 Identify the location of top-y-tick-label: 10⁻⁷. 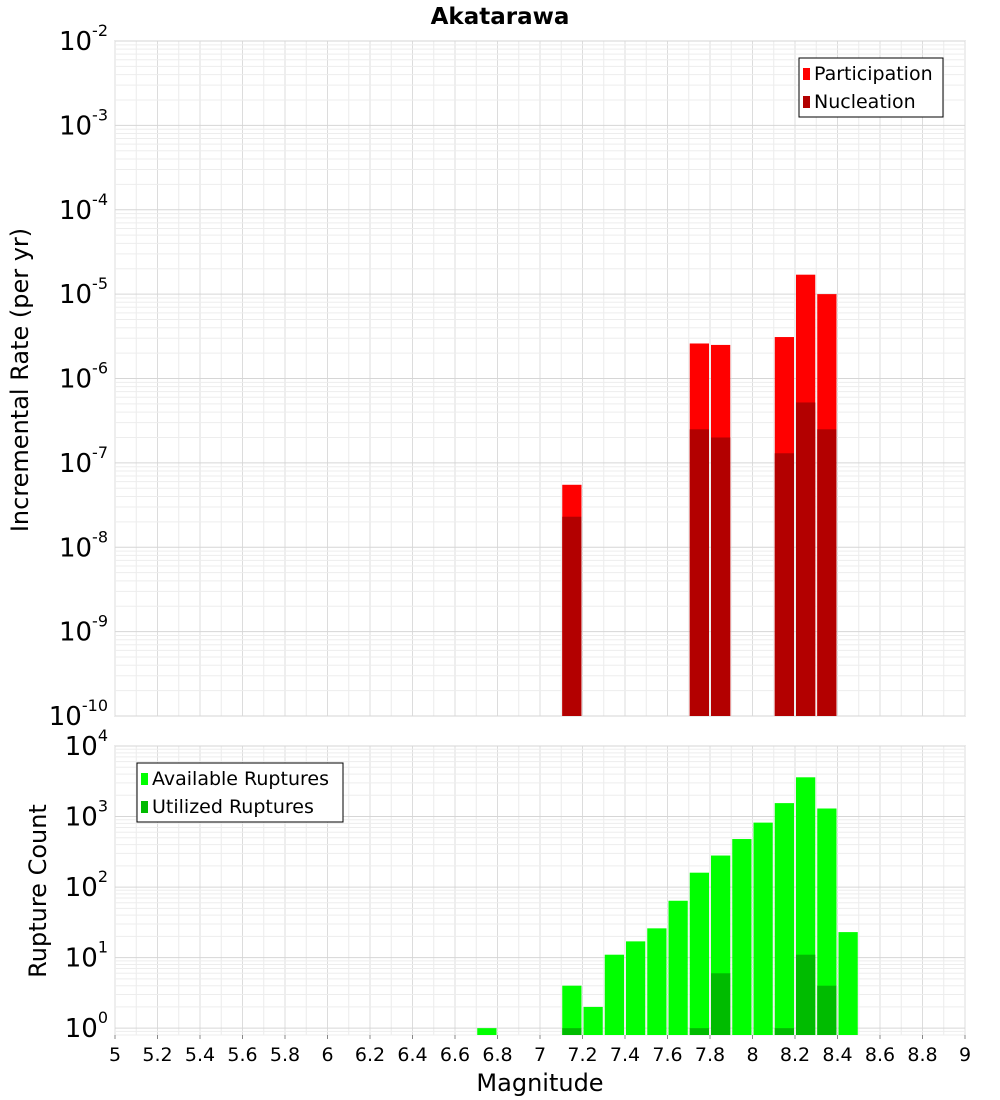
(83, 461).